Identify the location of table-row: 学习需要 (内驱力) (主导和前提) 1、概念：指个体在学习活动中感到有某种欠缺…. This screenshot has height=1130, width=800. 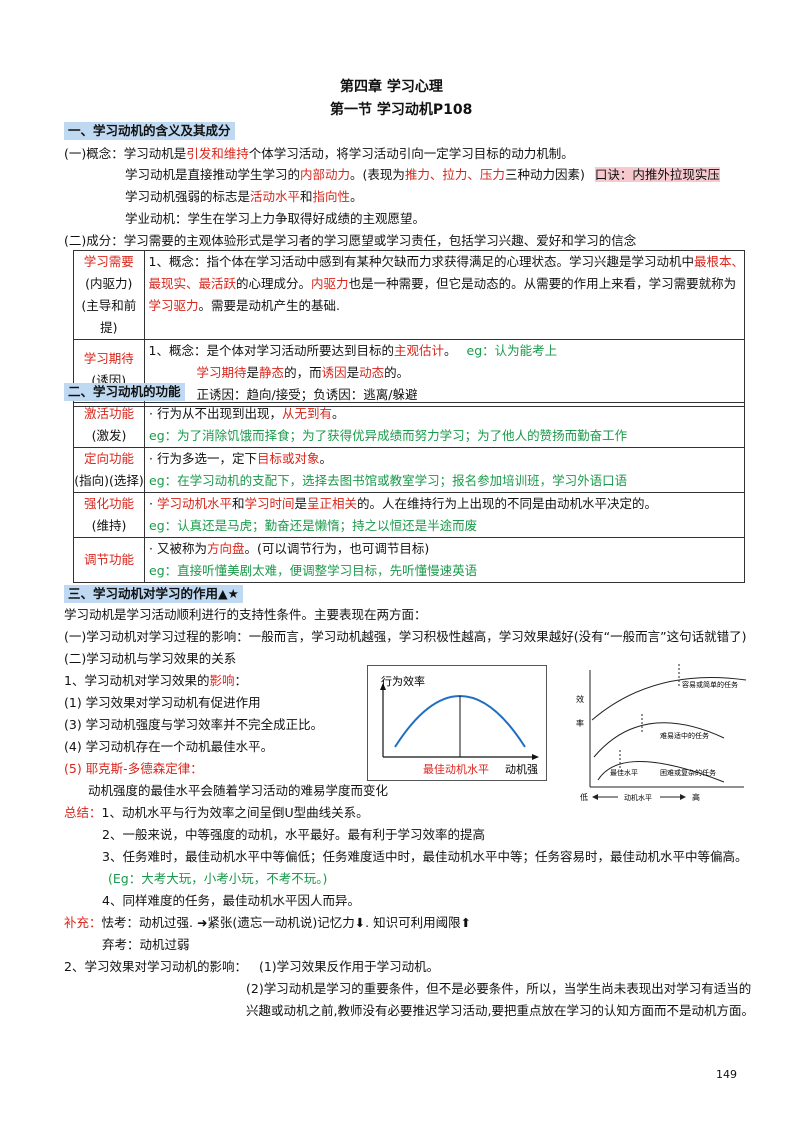
(409, 295).